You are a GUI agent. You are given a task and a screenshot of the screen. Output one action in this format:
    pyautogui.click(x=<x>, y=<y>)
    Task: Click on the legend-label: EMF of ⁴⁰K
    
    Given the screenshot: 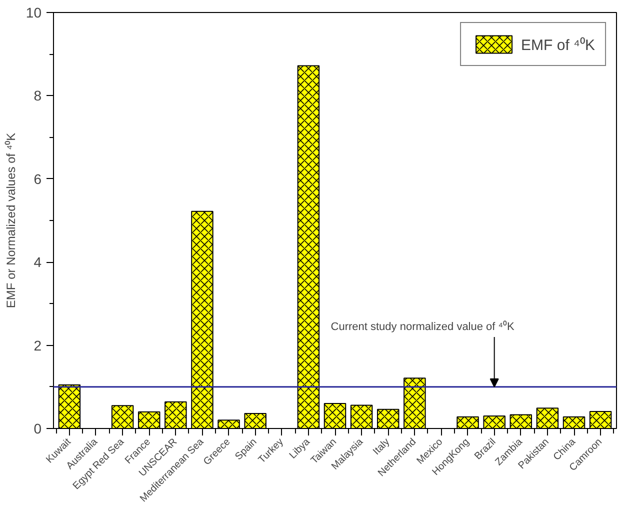 What is the action you would take?
    pyautogui.click(x=558, y=45)
    